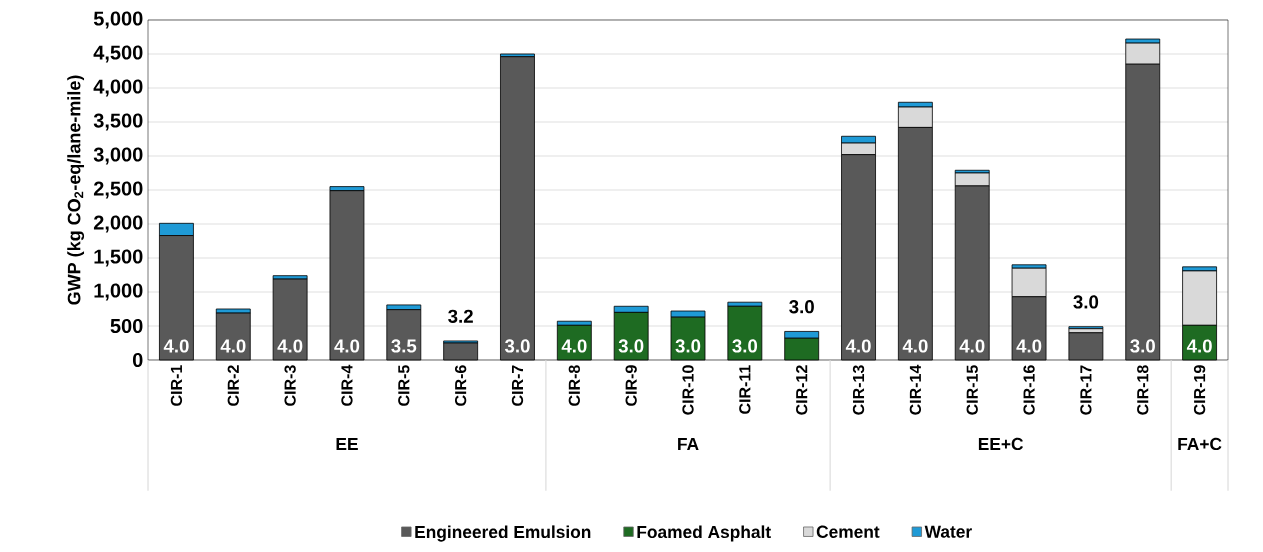 The image size is (1263, 552). Describe the element at coordinates (688, 444) in the screenshot. I see `text: FA` at that location.